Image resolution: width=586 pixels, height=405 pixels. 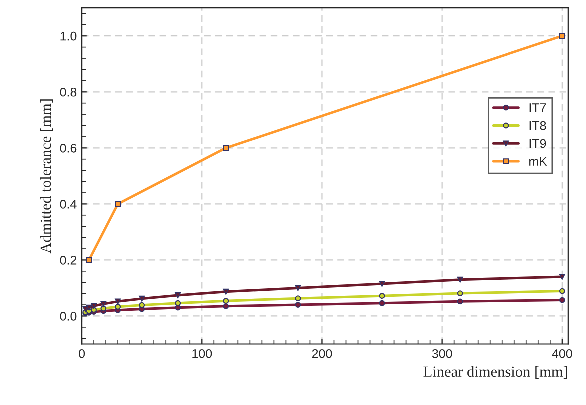 I want to click on y-tick-label: 0.8, so click(x=68, y=92).